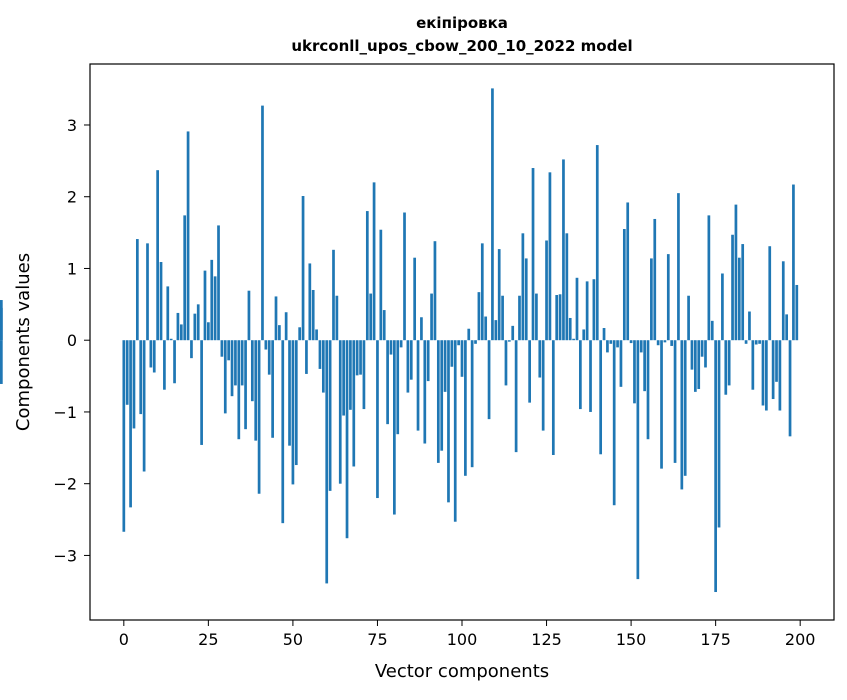 The height and width of the screenshot is (700, 847). I want to click on y-tick-label: 0, so click(72, 340).